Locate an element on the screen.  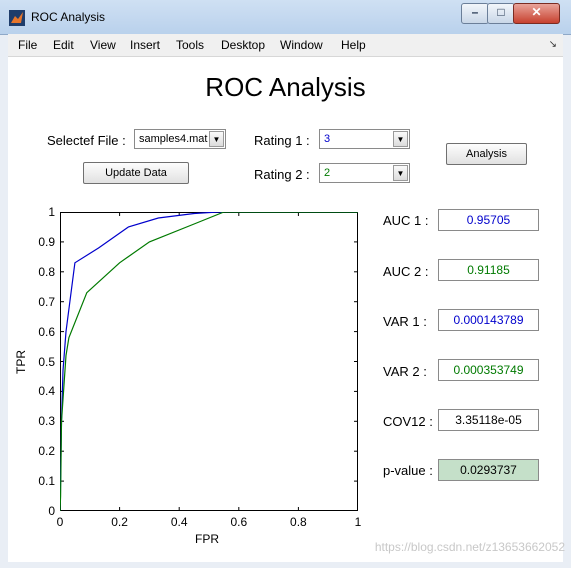
menu-help: Help is located at coordinates (353, 45).